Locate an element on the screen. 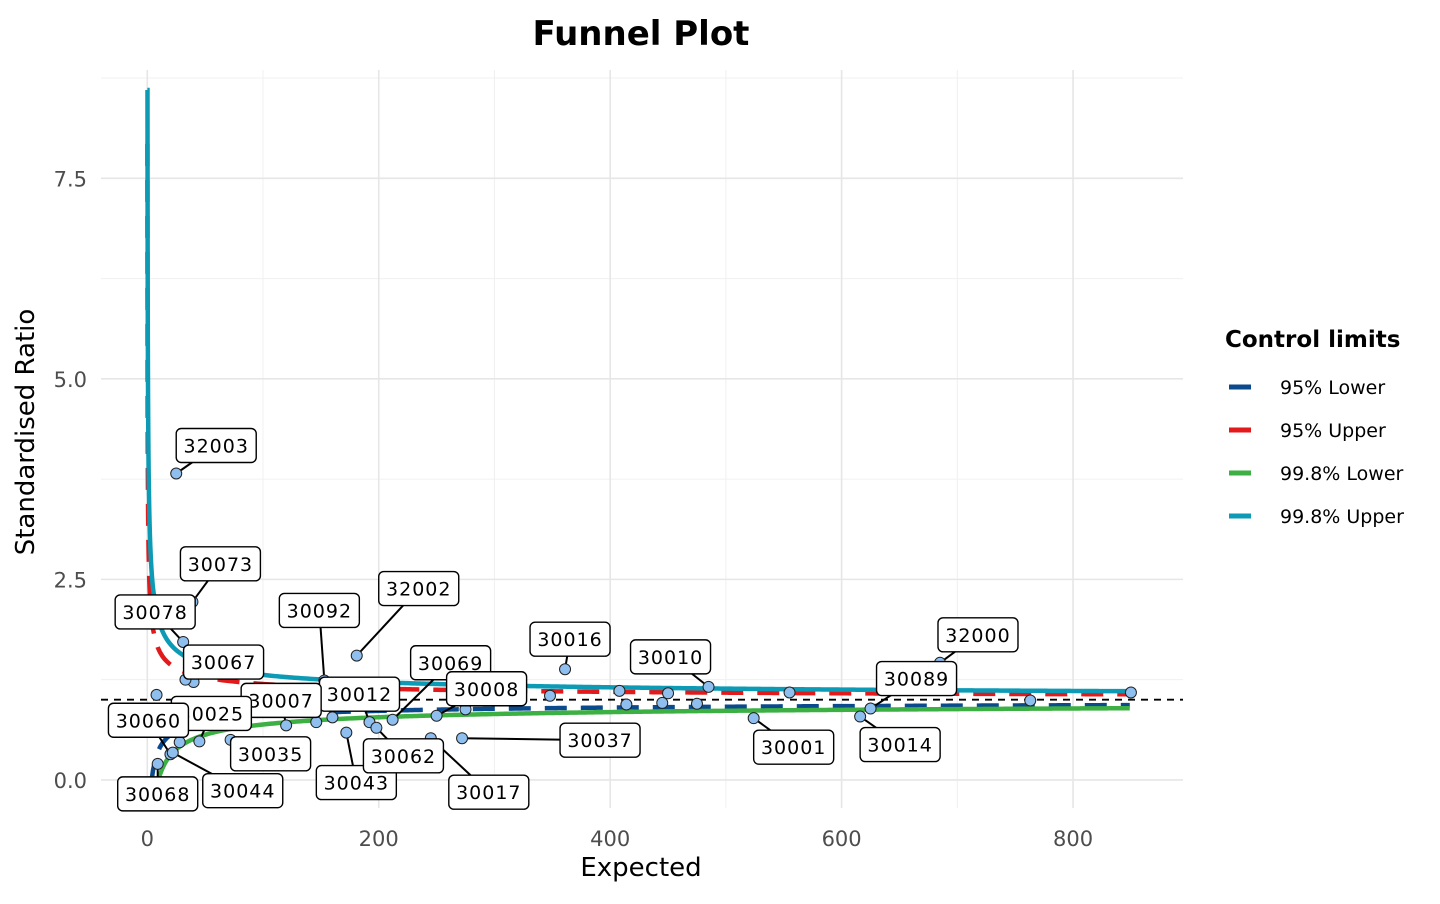 Image resolution: width=1440 pixels, height=904 pixels. point-label: 30035 is located at coordinates (270, 754).